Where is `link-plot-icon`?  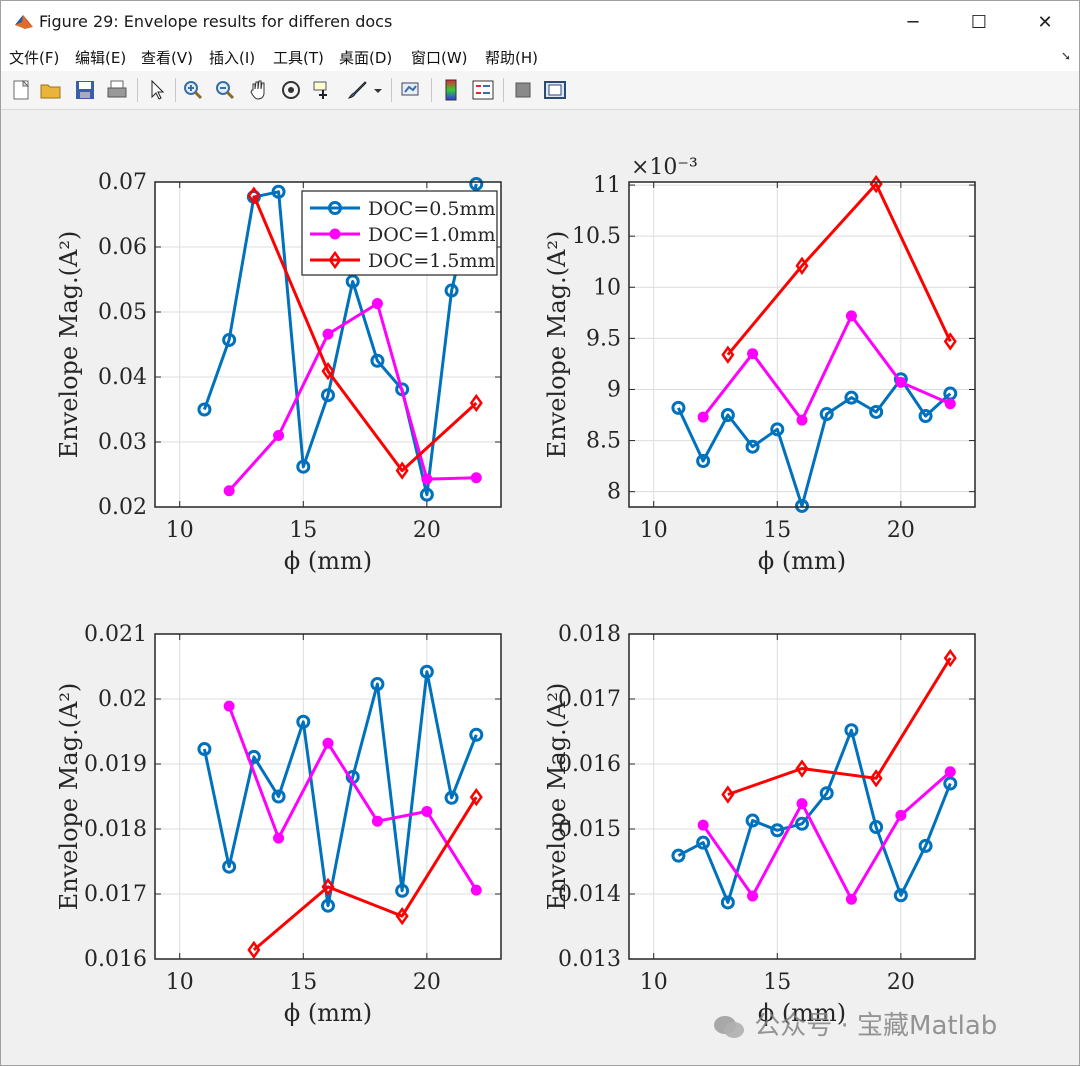
link-plot-icon is located at coordinates (411, 90).